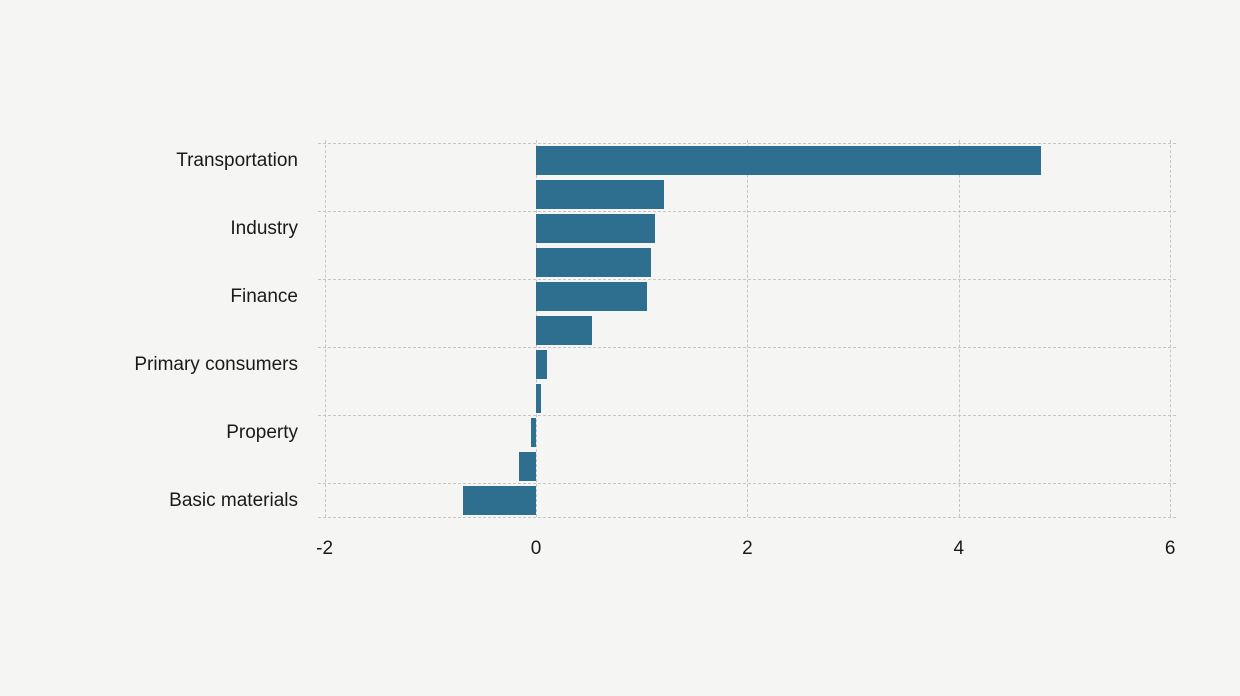 Image resolution: width=1240 pixels, height=696 pixels. I want to click on x-tick-label: 0, so click(536, 548).